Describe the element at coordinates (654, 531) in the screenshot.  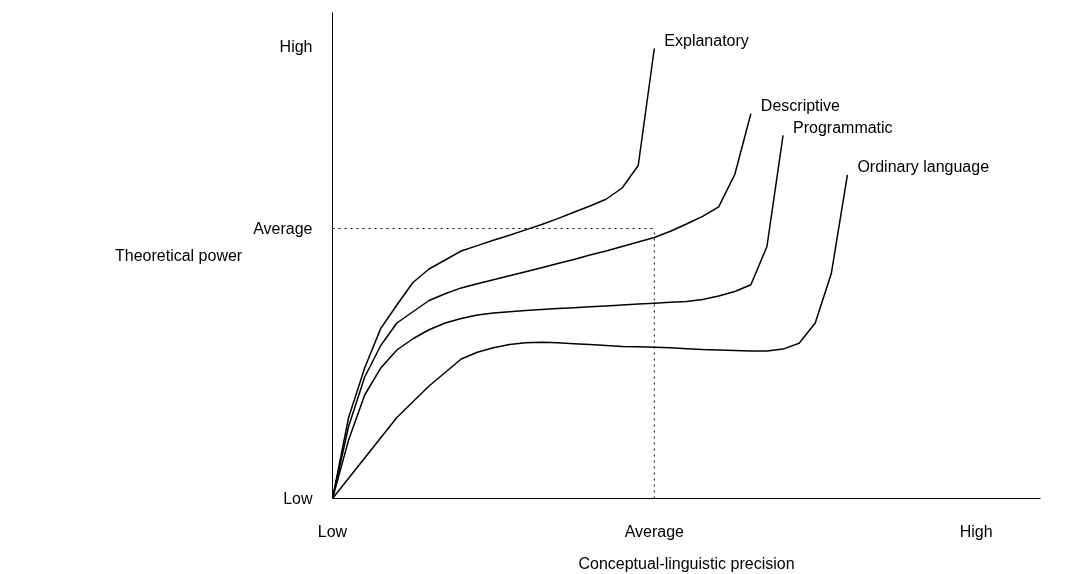
I see `x-tick-label: Average` at that location.